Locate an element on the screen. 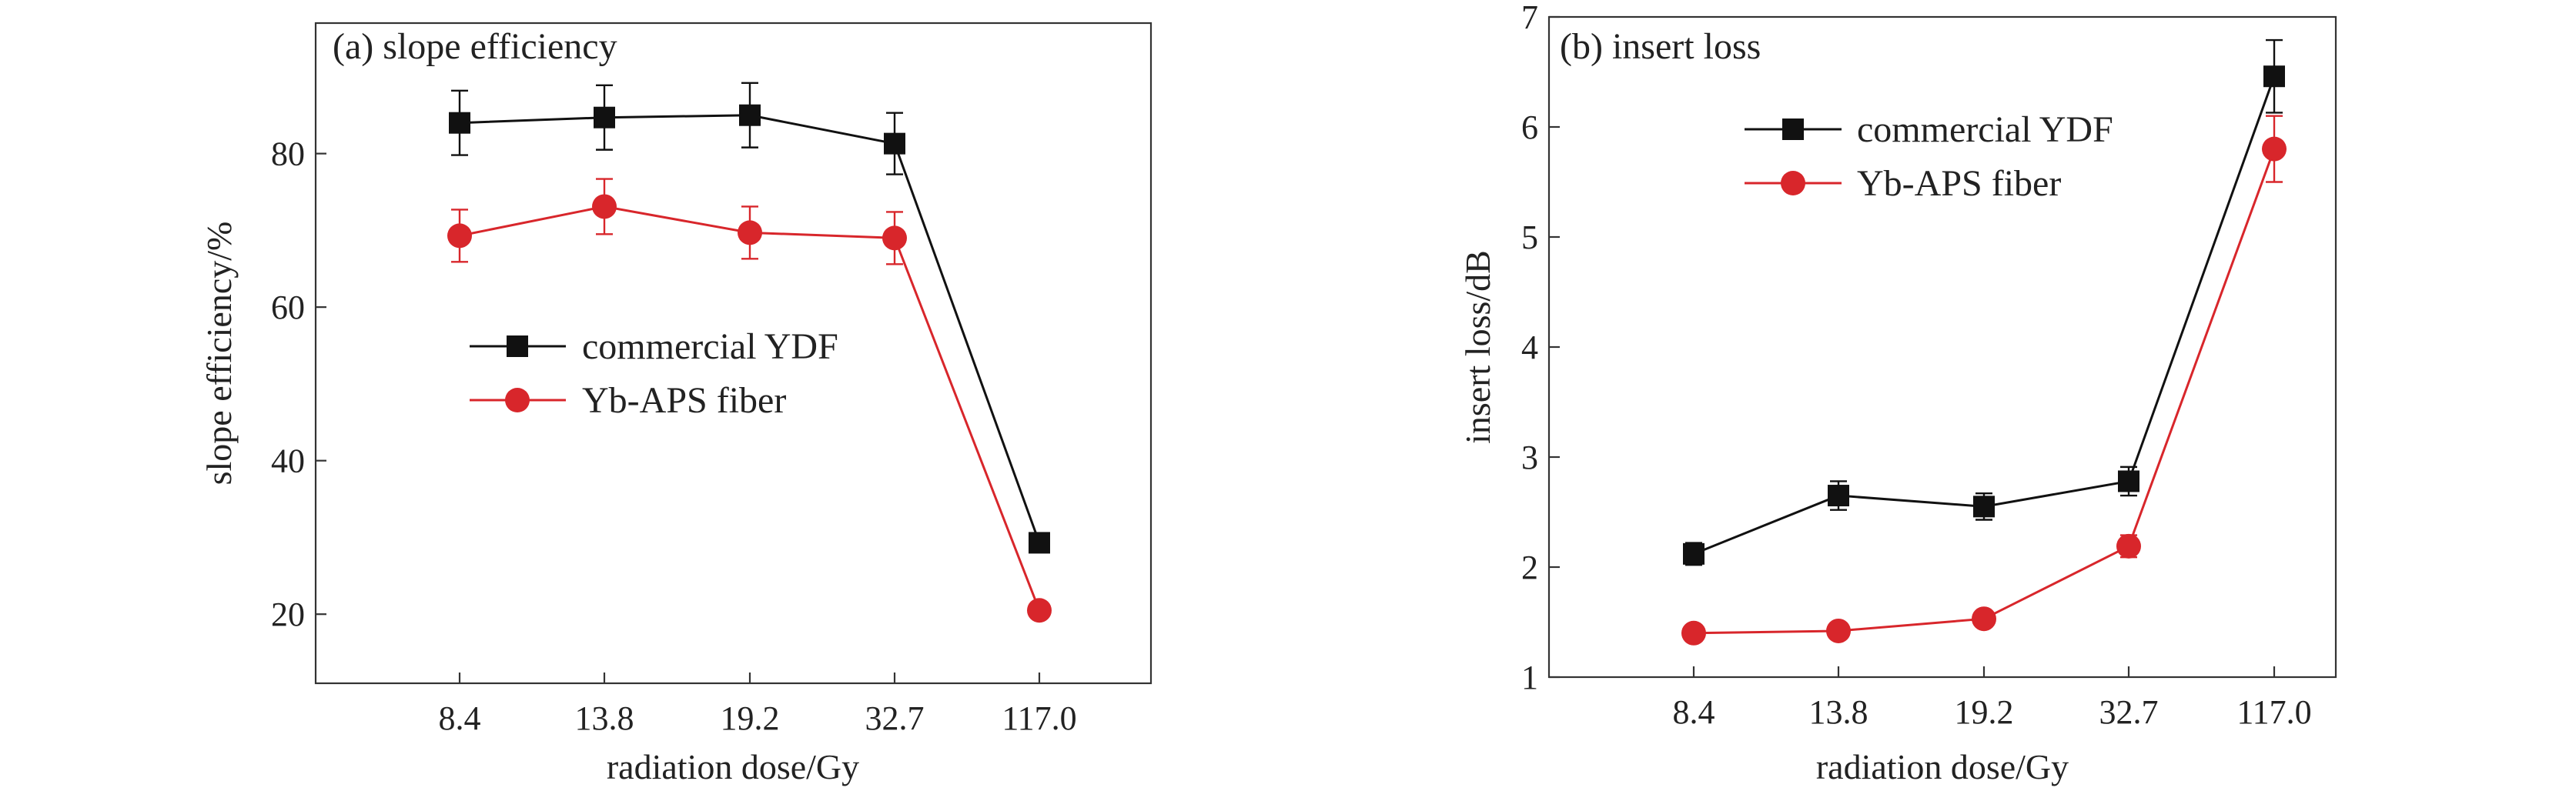  y-tick-label-a-60: 60 is located at coordinates (288, 307).